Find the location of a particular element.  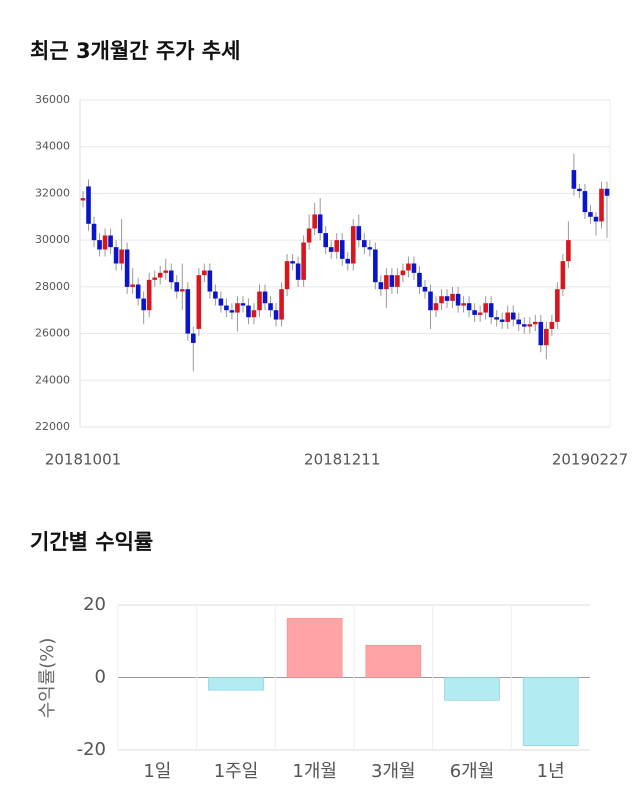

chart-title: 기간별 수익률 is located at coordinates (91, 542).